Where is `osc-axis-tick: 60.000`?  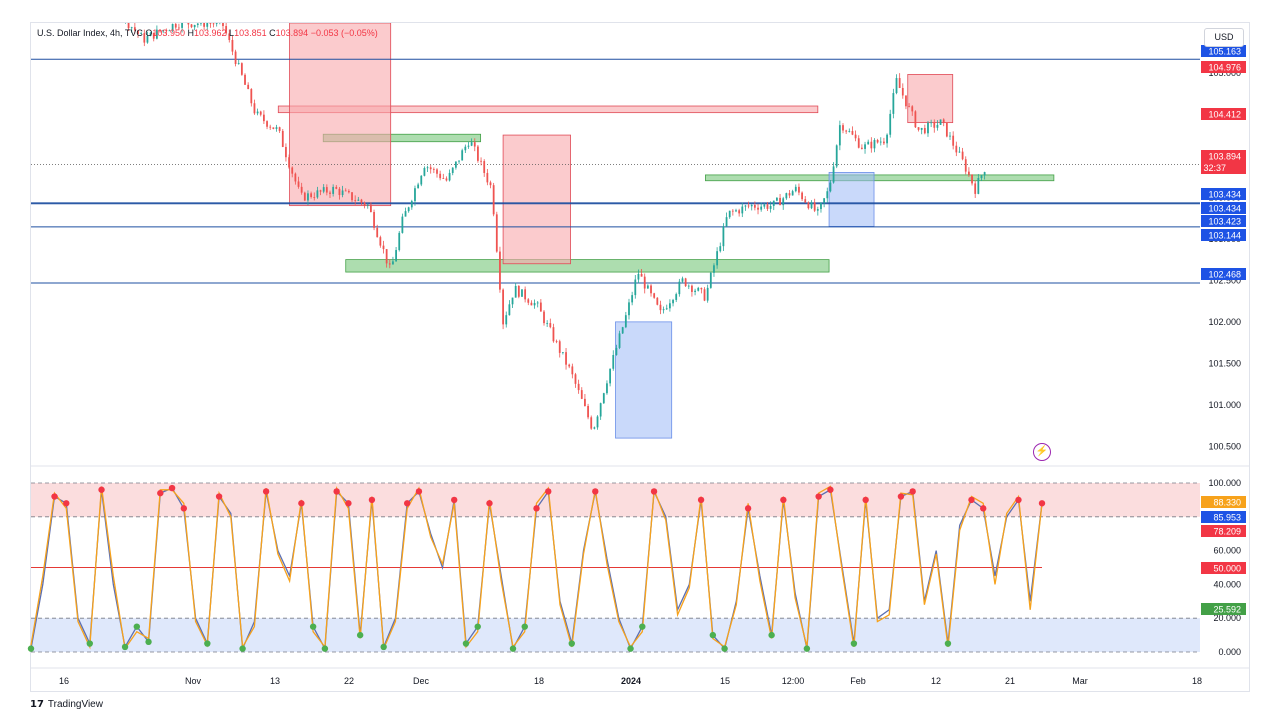
osc-axis-tick: 60.000 is located at coordinates (1227, 551).